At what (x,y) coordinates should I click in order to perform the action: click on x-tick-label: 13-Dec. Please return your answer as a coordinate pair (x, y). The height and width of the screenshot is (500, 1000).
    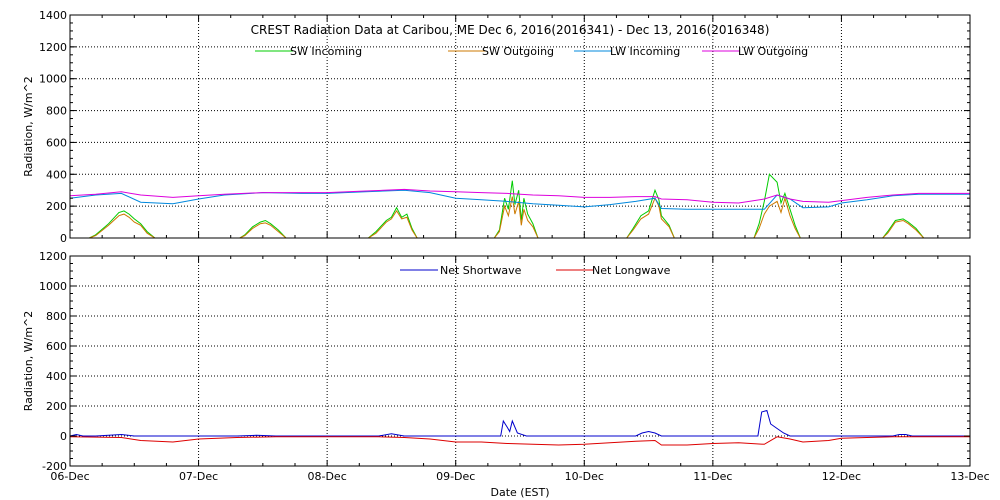
    Looking at the image, I should click on (969, 476).